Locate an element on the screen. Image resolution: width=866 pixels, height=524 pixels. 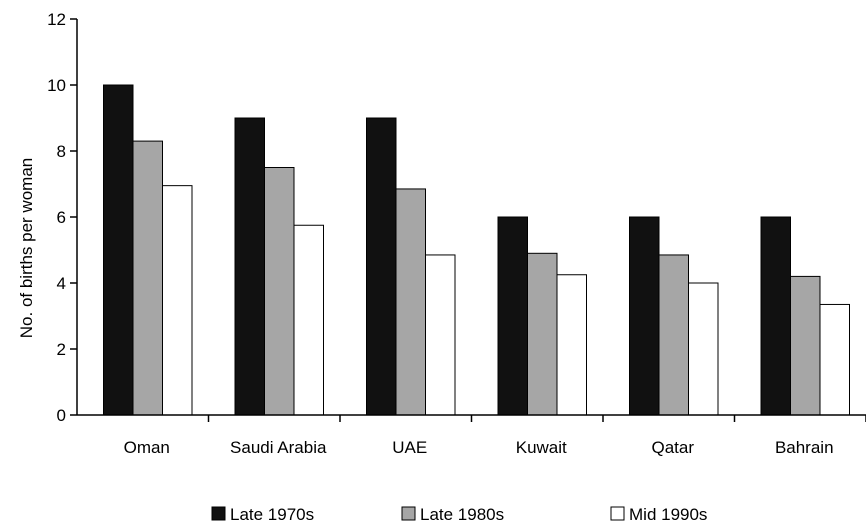
y-axis-title: No. of births per woman is located at coordinates (26, 248).